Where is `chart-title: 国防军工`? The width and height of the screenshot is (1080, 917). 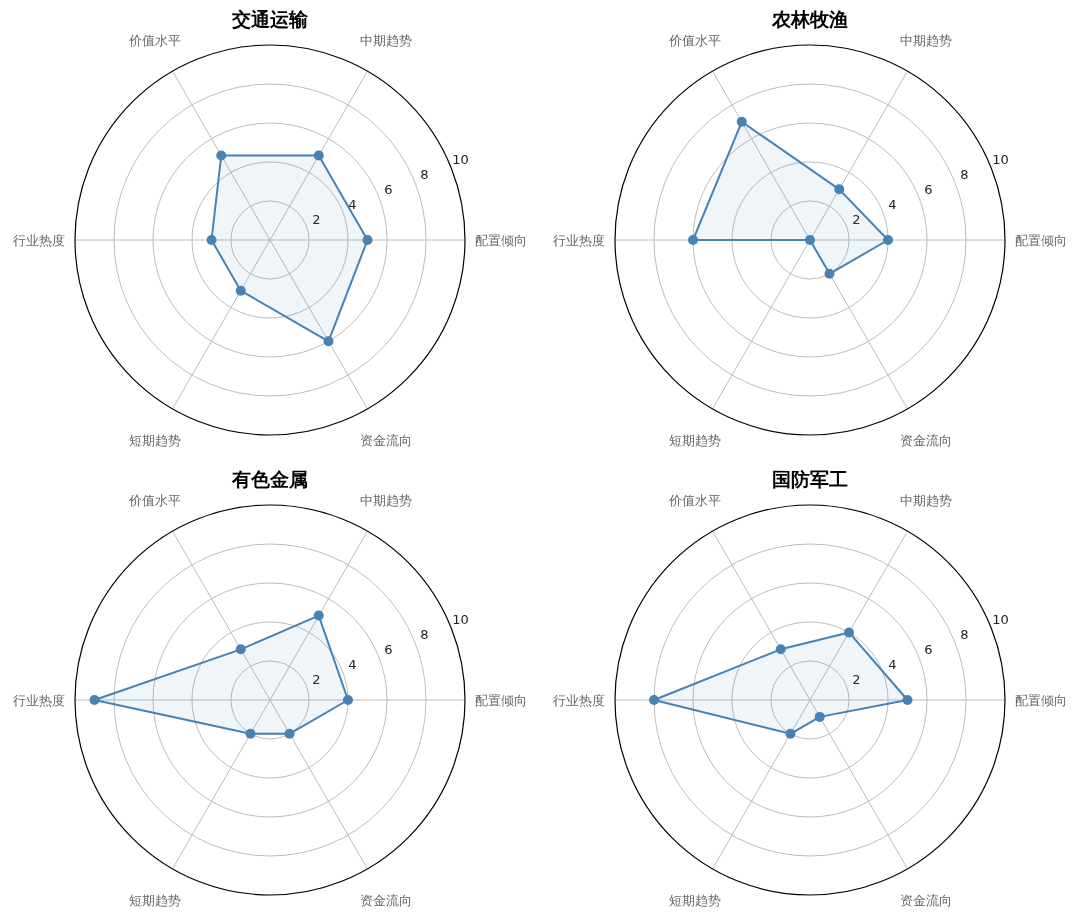
chart-title: 国防军工 is located at coordinates (810, 479).